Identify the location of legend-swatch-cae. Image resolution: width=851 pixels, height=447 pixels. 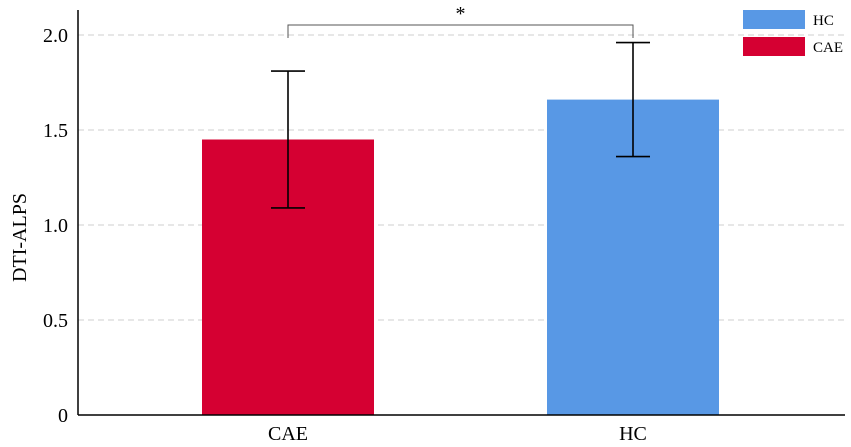
(774, 46).